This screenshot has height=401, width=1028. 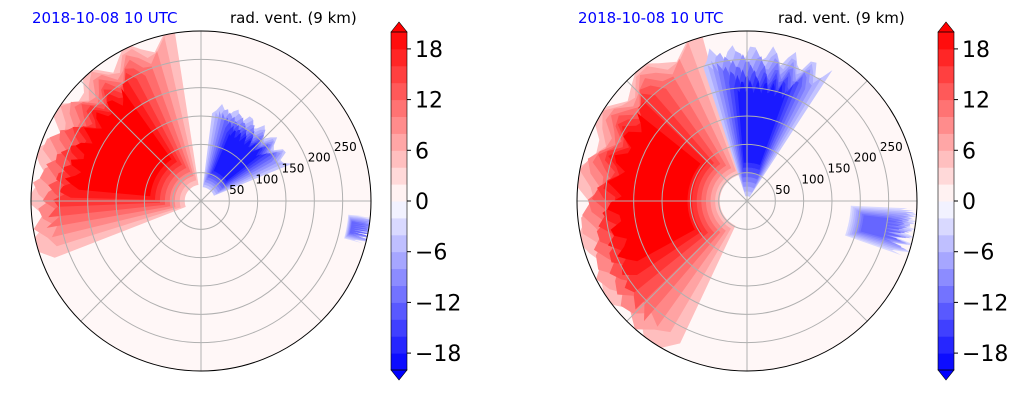 What do you see at coordinates (651, 18) in the screenshot?
I see `timestamp-right: 2018-10-08 10 UTC` at bounding box center [651, 18].